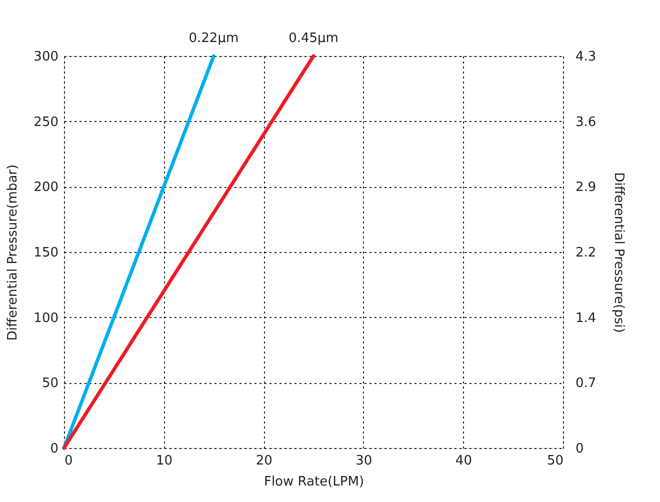  I want to click on x-tick-label: 10, so click(164, 461).